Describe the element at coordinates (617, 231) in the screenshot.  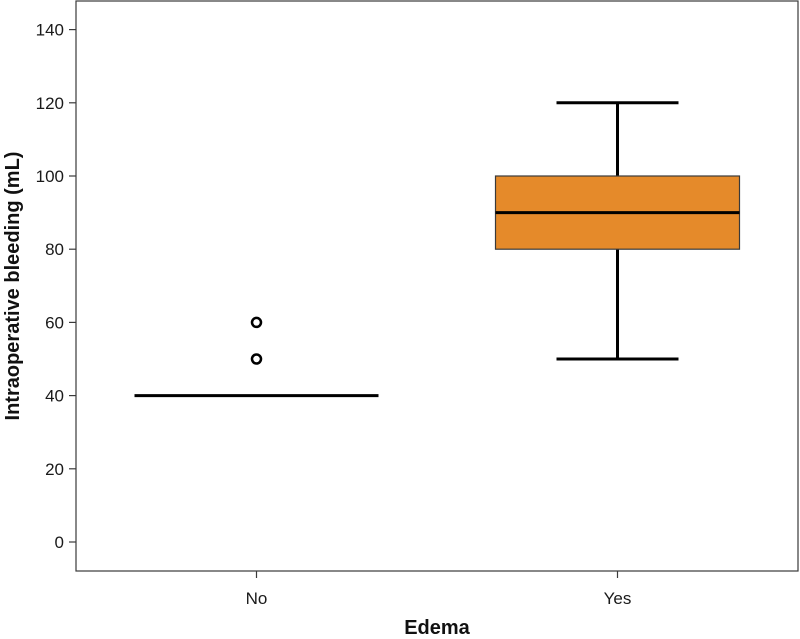
I see `box-yes` at that location.